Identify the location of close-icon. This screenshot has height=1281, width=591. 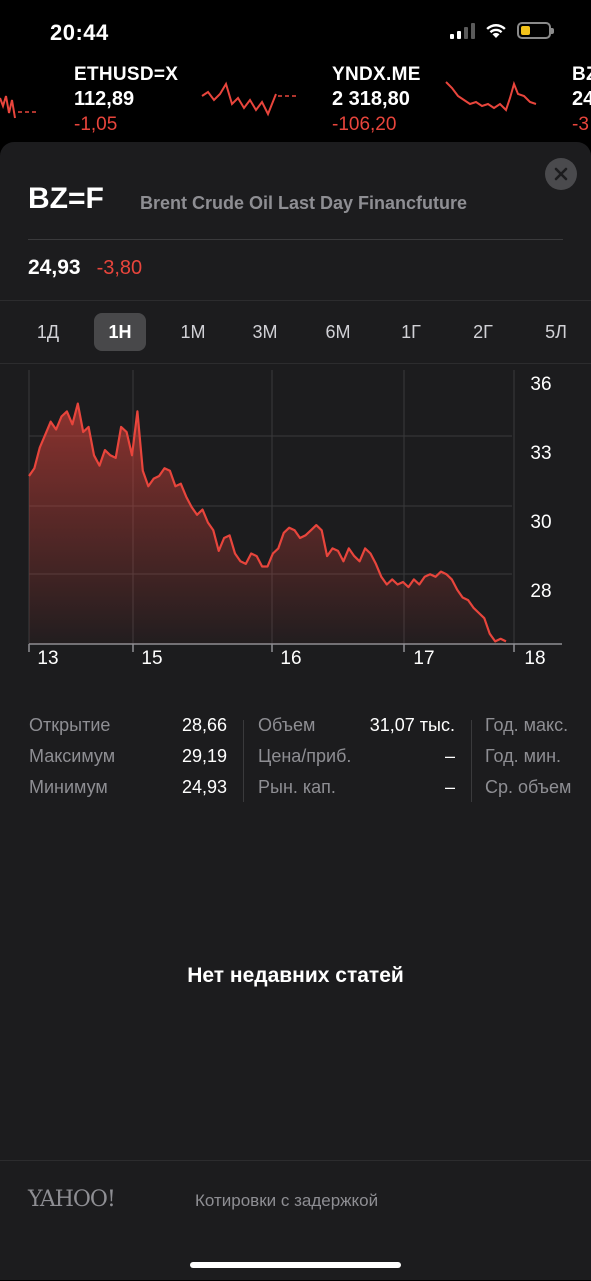
(561, 174).